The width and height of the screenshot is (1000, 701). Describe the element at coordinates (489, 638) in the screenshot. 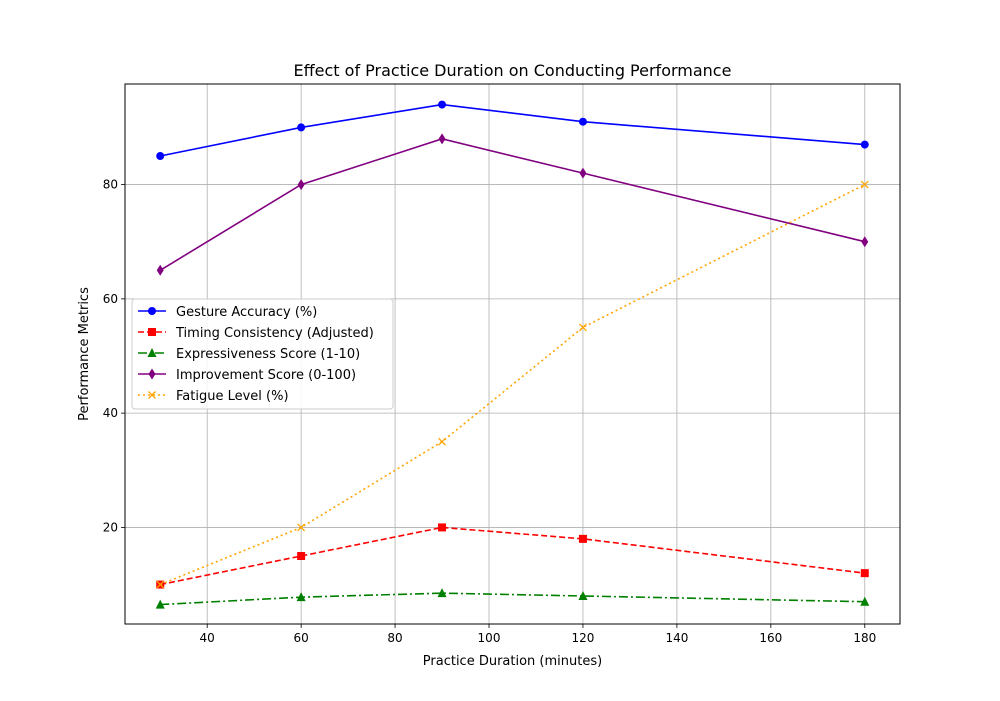

I see `x-tick-label: 100` at that location.